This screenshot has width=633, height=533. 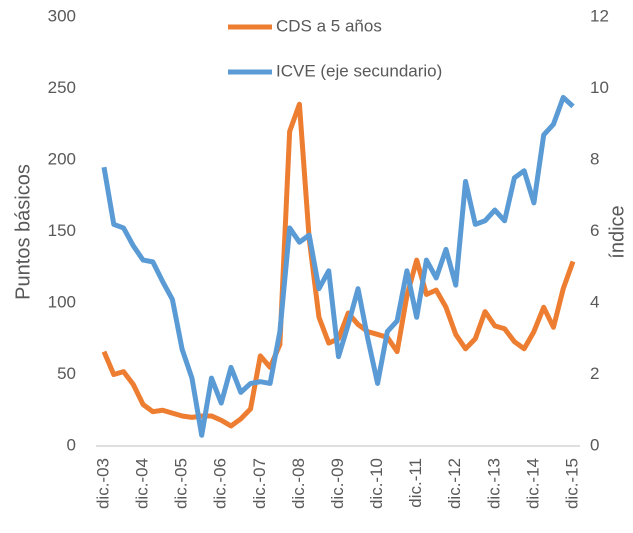 I want to click on y-tick-label: 0, so click(x=71, y=444).